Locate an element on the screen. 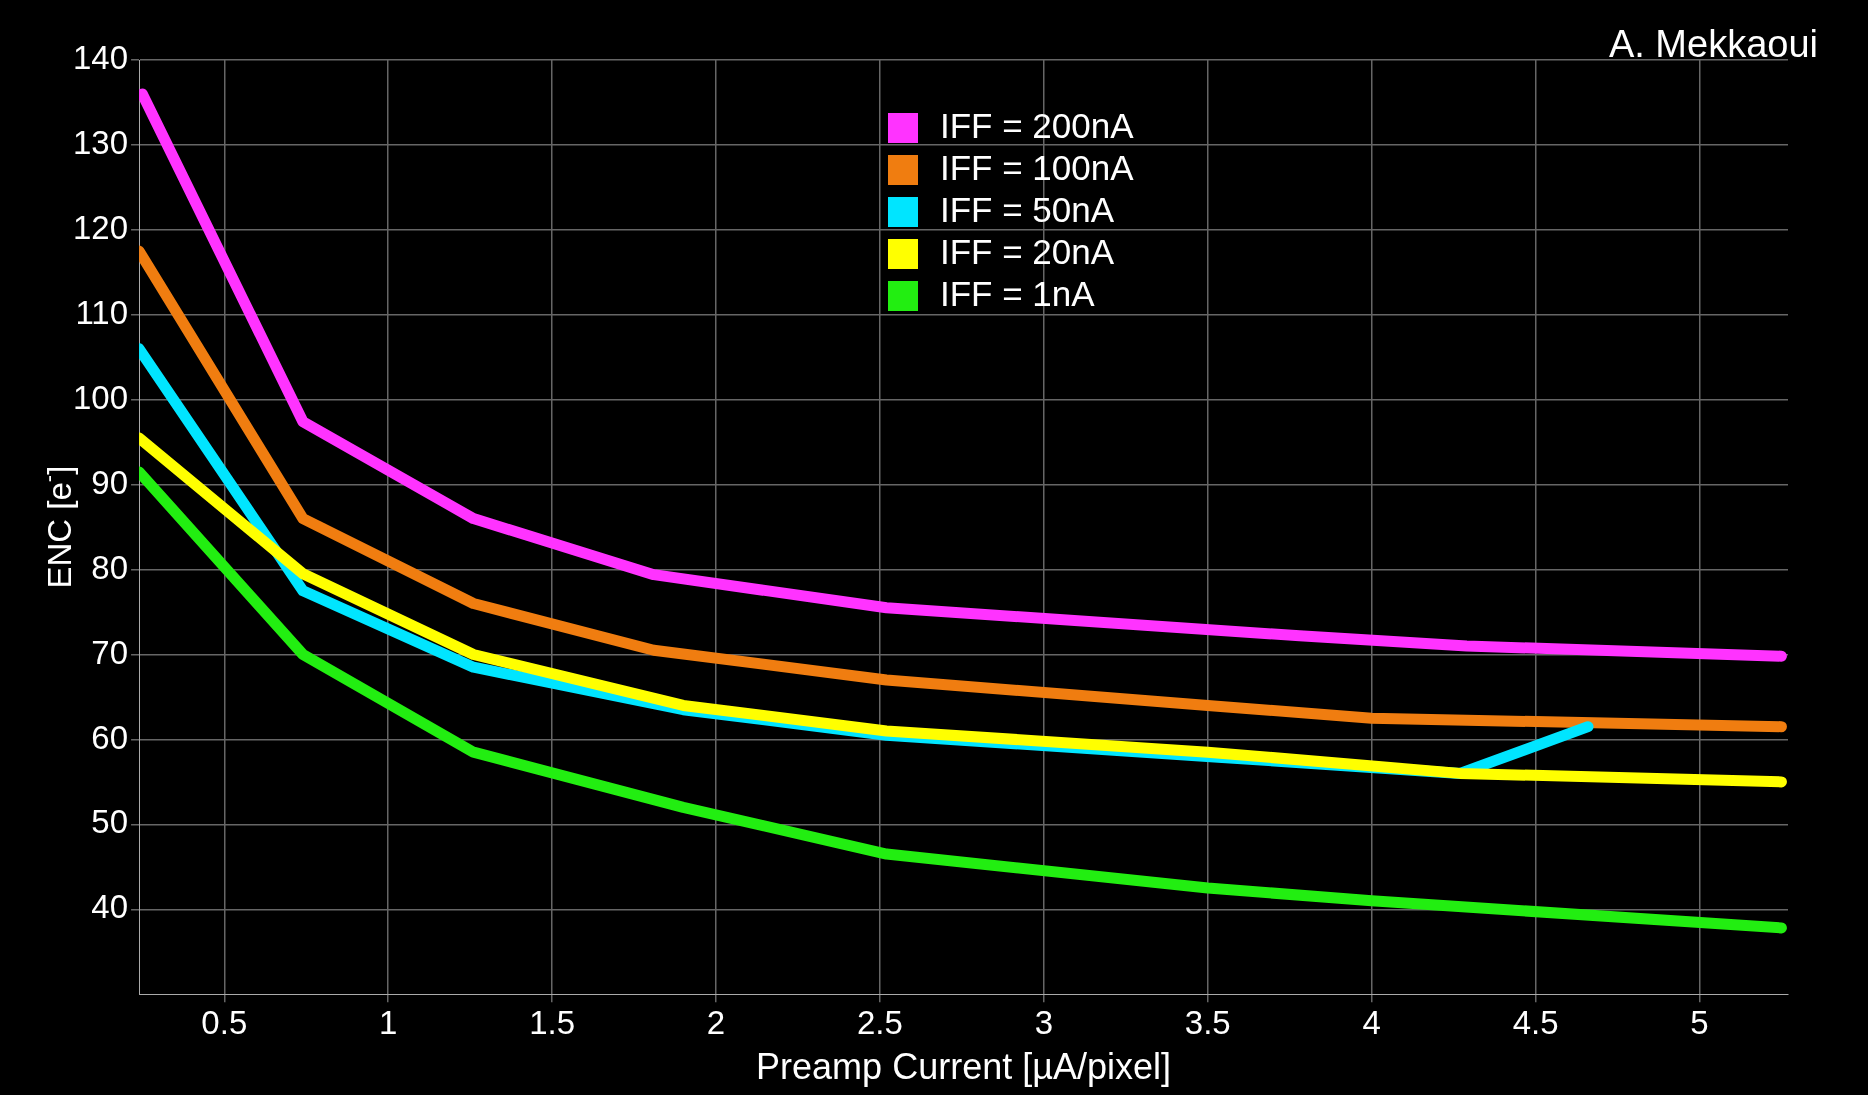 This screenshot has width=1868, height=1095. y-tick-label: 140 is located at coordinates (101, 58).